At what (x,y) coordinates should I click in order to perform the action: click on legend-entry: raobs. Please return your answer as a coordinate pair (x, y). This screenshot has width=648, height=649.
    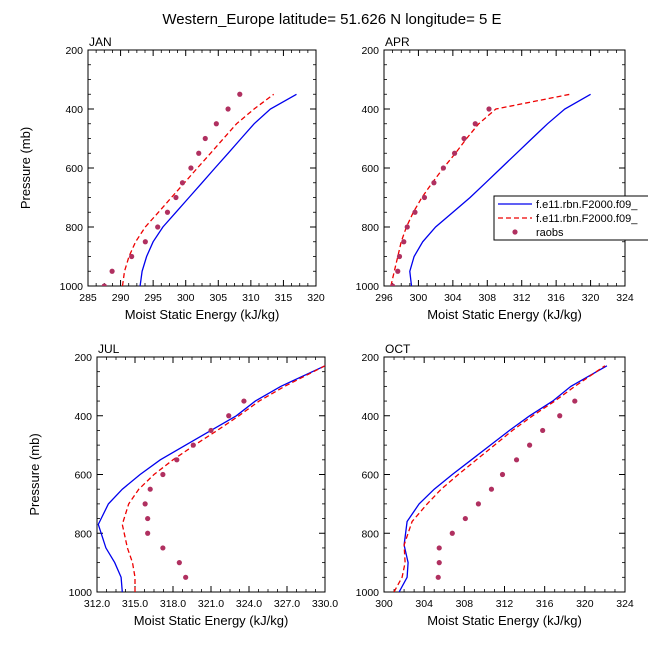
    Looking at the image, I should click on (538, 233).